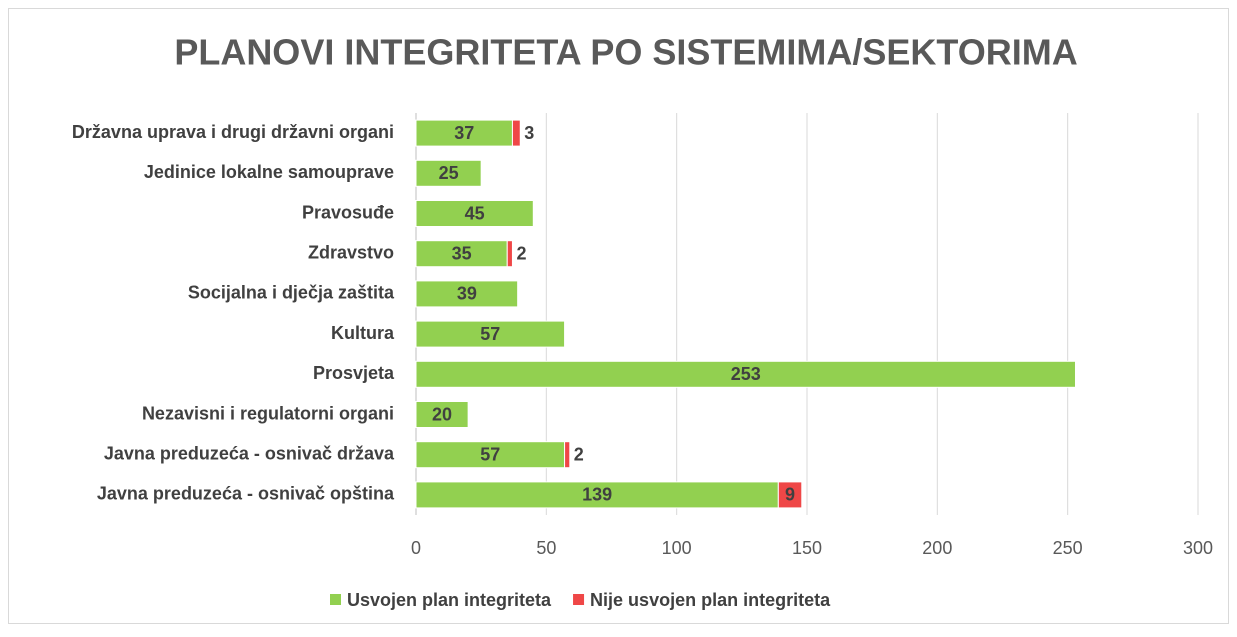 The width and height of the screenshot is (1237, 637). I want to click on y-tick-label: Socijalna i dječja zaštita, so click(291, 293).